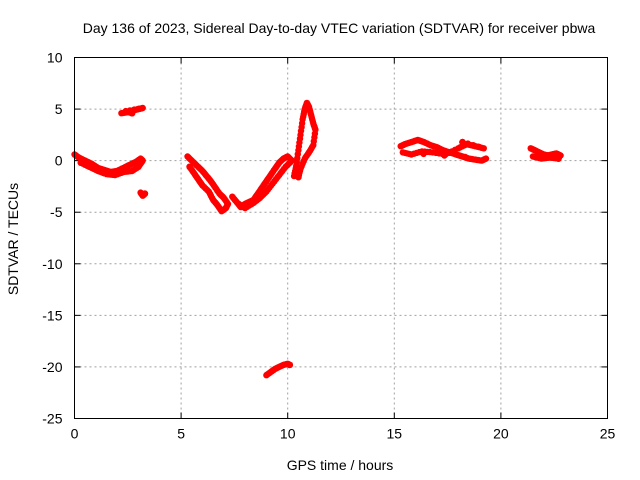  I want to click on y-tick-label: 5, so click(59, 109).